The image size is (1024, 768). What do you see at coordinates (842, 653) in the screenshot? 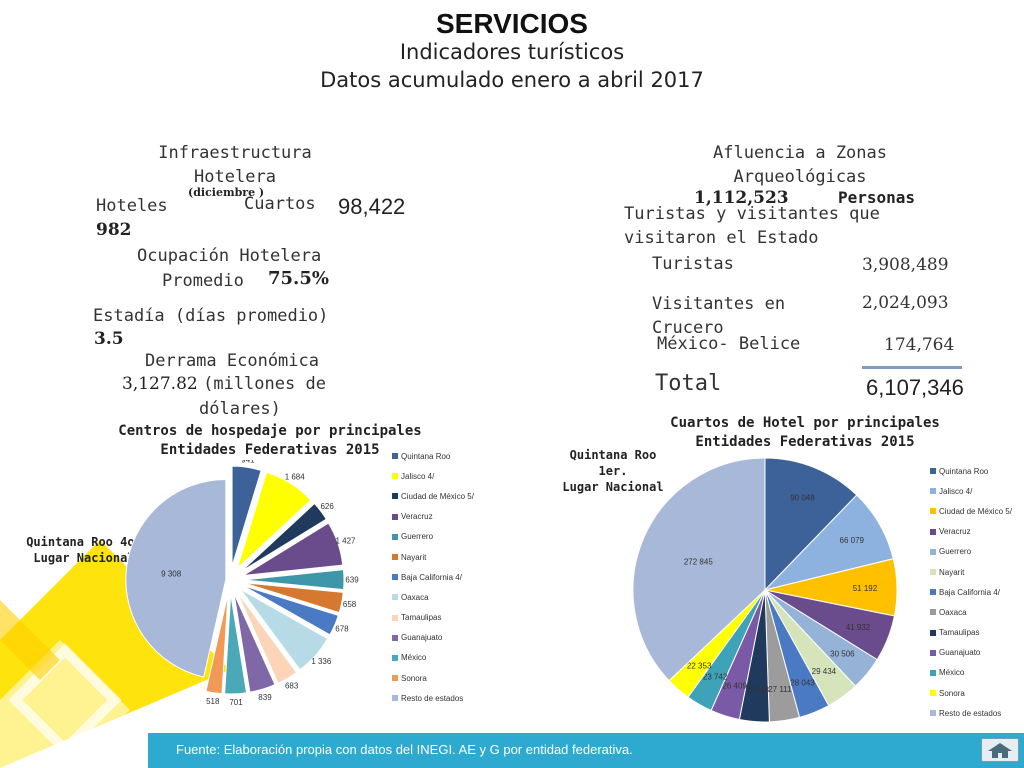
I see `chart2-slice-label: 30 506` at bounding box center [842, 653].